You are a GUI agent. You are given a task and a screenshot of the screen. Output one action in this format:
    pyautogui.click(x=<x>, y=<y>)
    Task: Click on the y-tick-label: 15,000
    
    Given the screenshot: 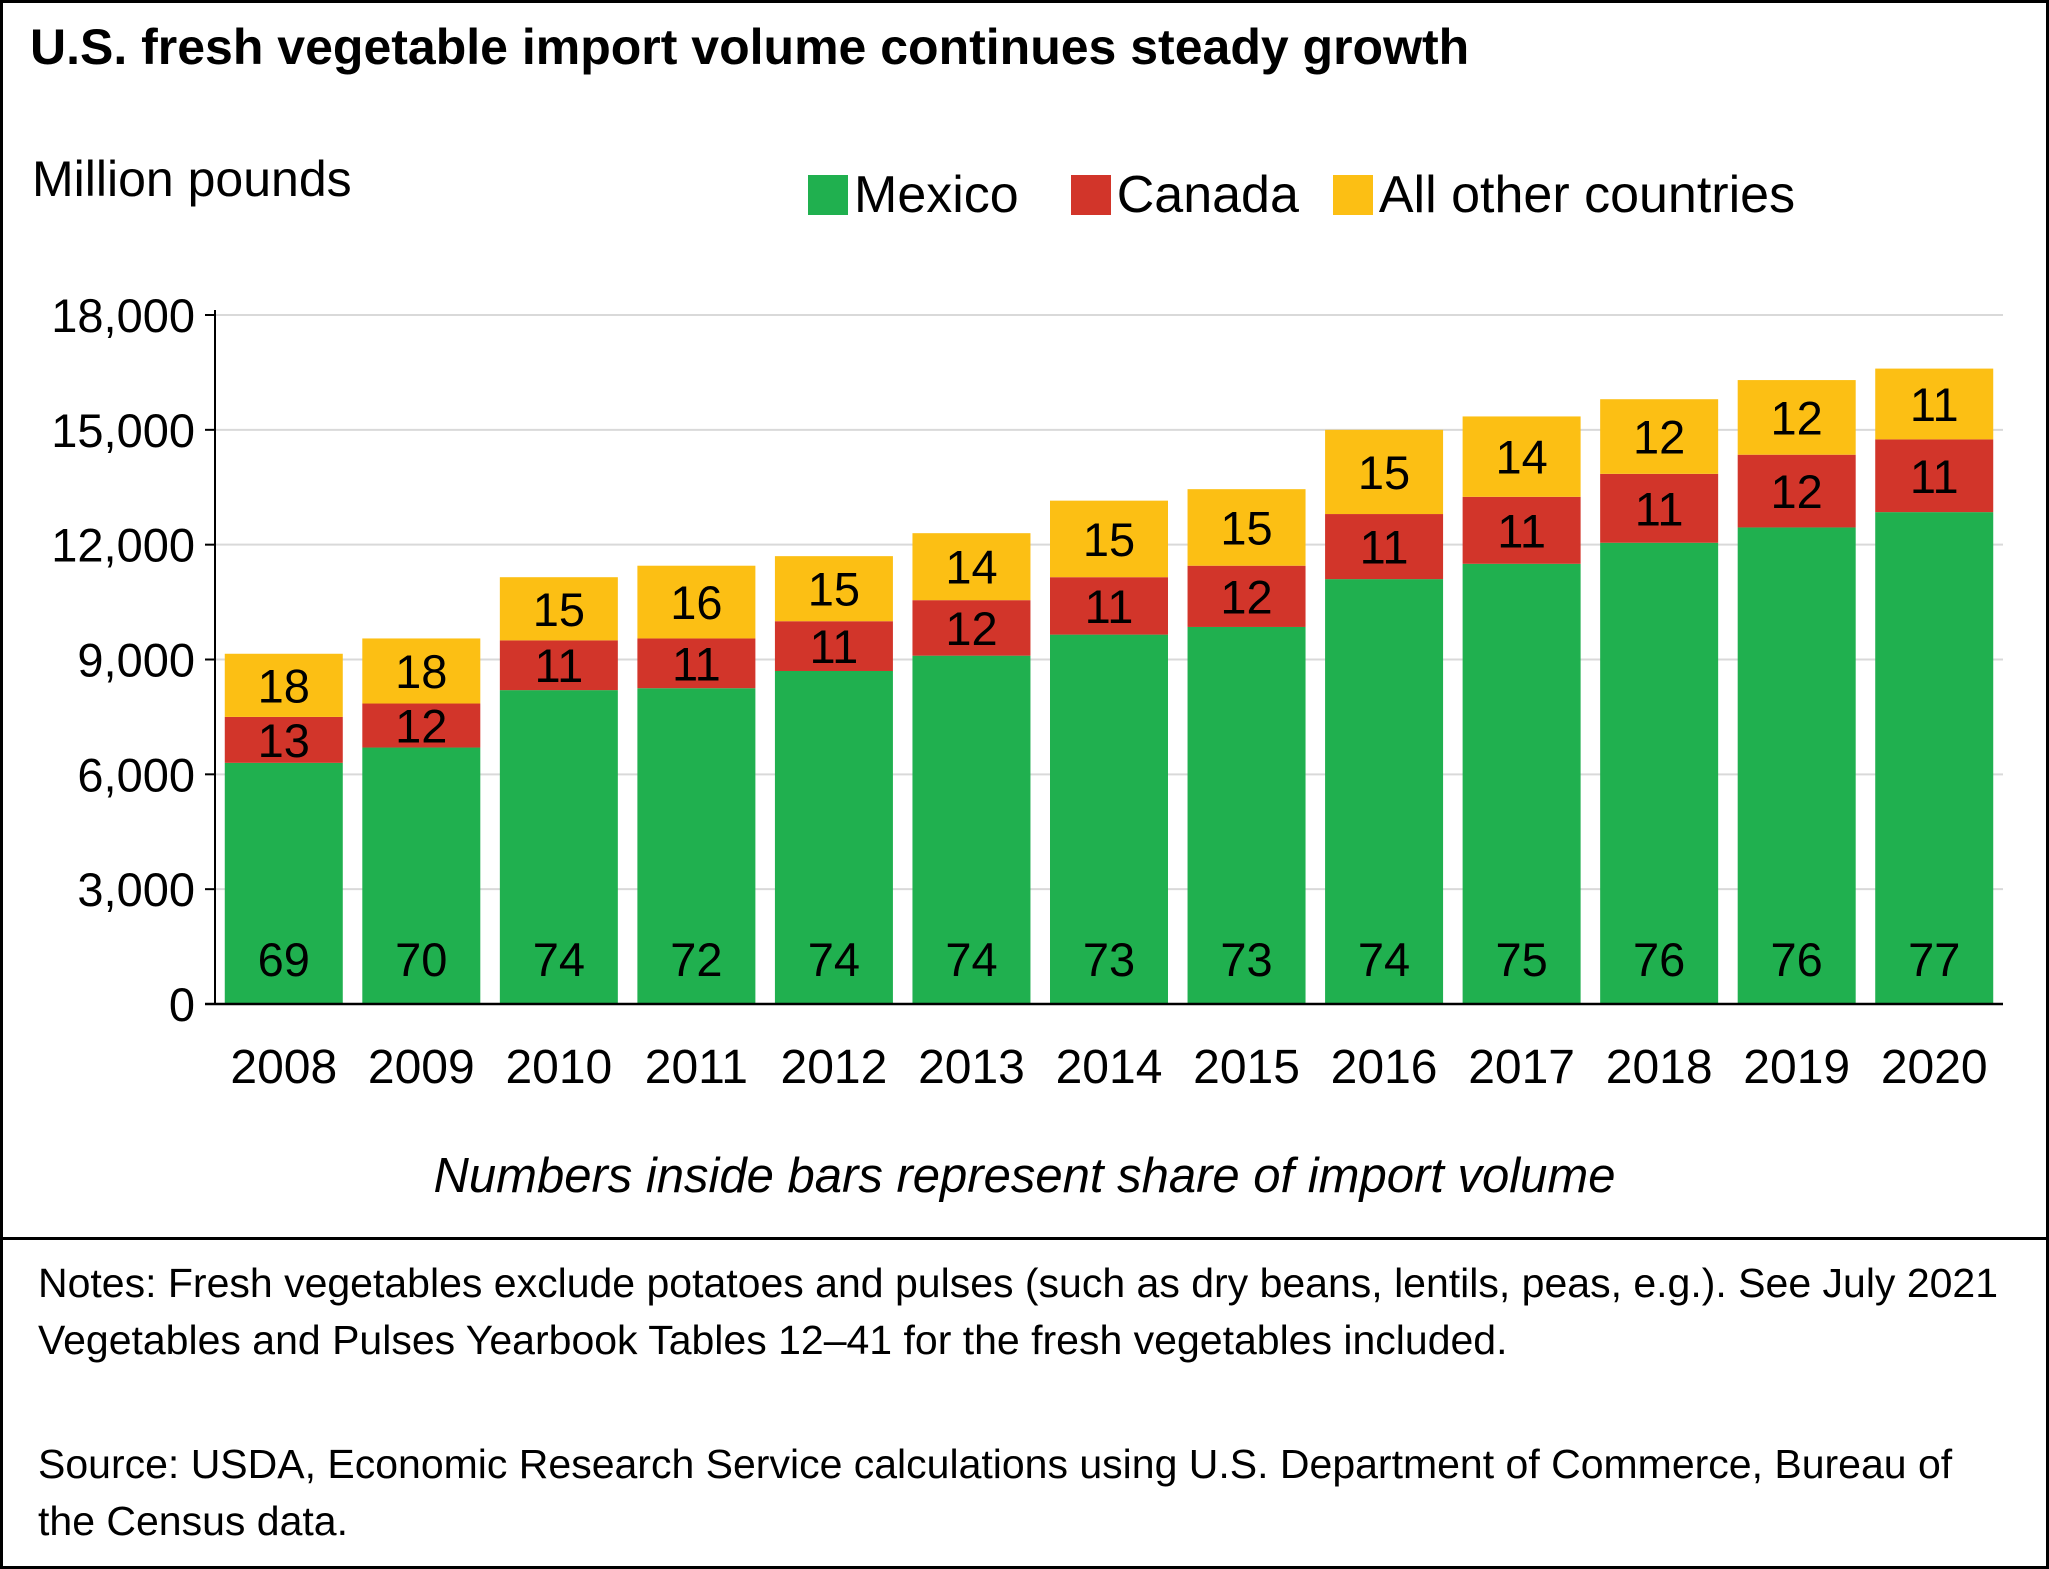 What is the action you would take?
    pyautogui.click(x=123, y=430)
    